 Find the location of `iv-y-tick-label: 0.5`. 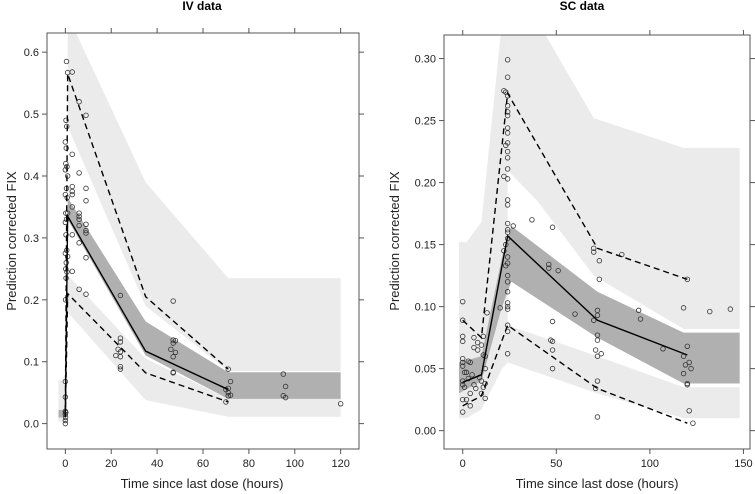

iv-y-tick-label: 0.5 is located at coordinates (31, 115).